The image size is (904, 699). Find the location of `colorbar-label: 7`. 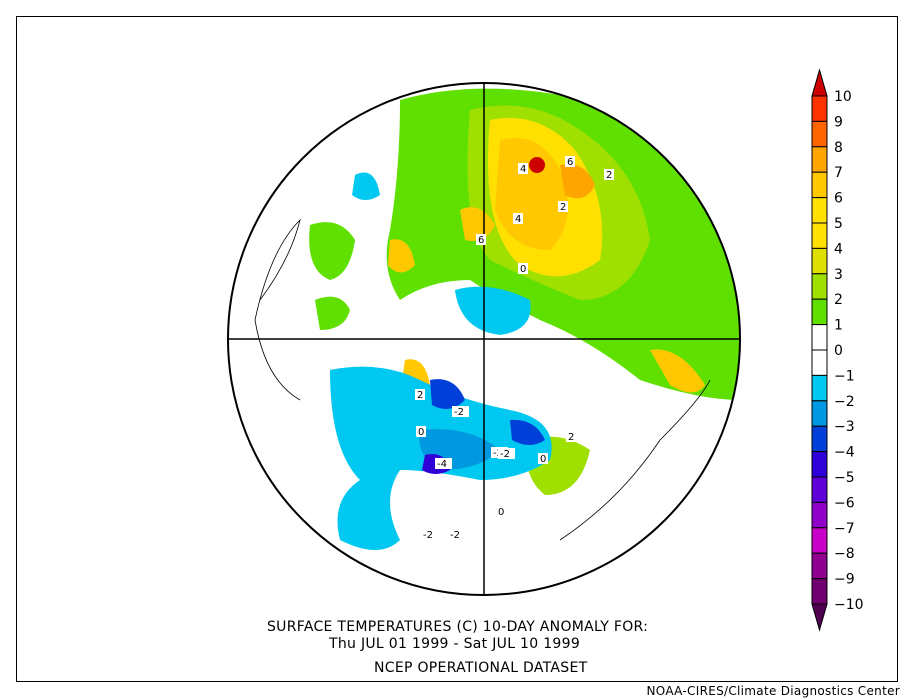

colorbar-label: 7 is located at coordinates (838, 173).